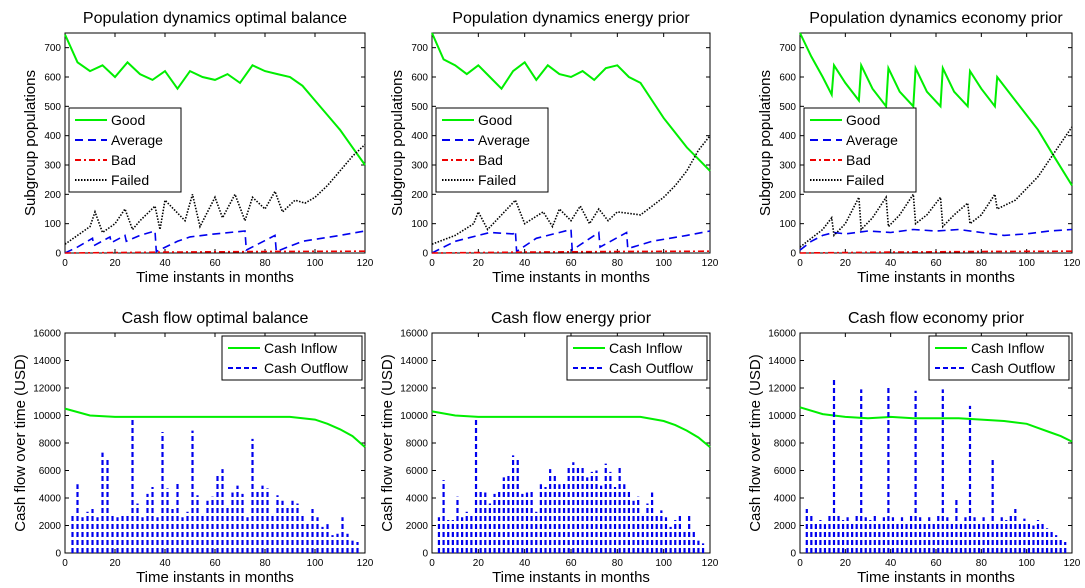  I want to click on y-tick-label: 8000, so click(50, 444).